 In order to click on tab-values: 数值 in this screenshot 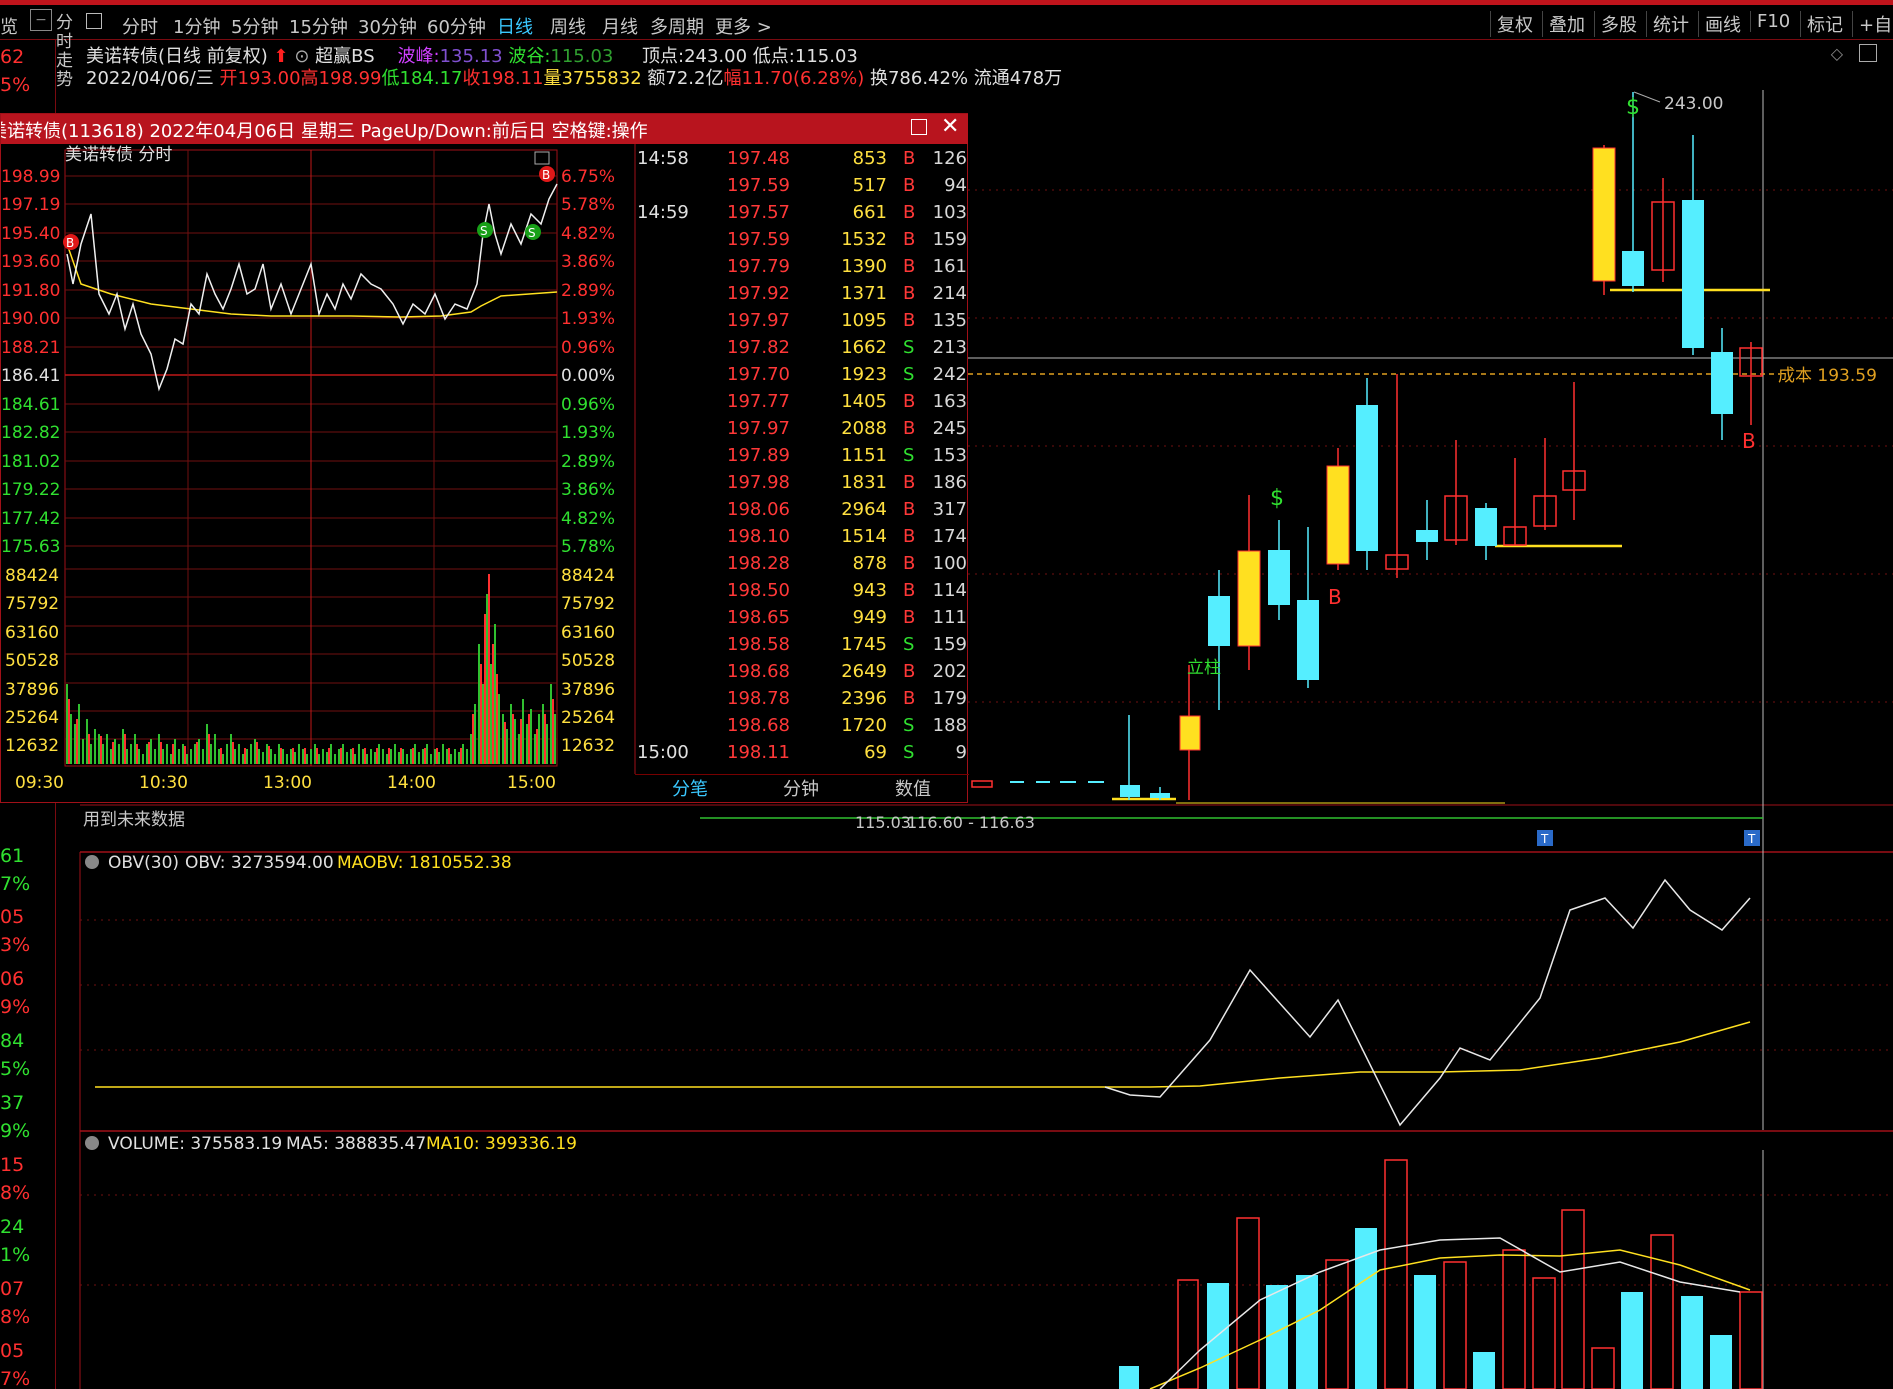, I will do `click(913, 788)`.